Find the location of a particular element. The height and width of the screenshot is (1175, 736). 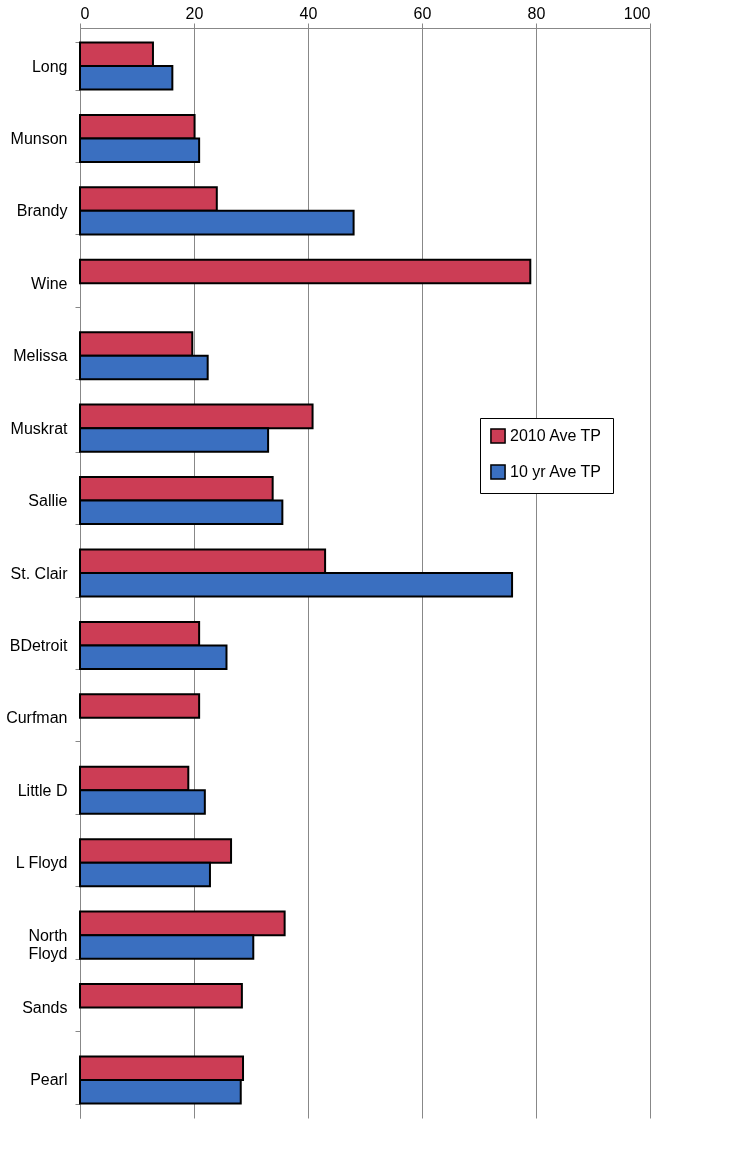

y-tick-label: BDetroit is located at coordinates (39, 645).